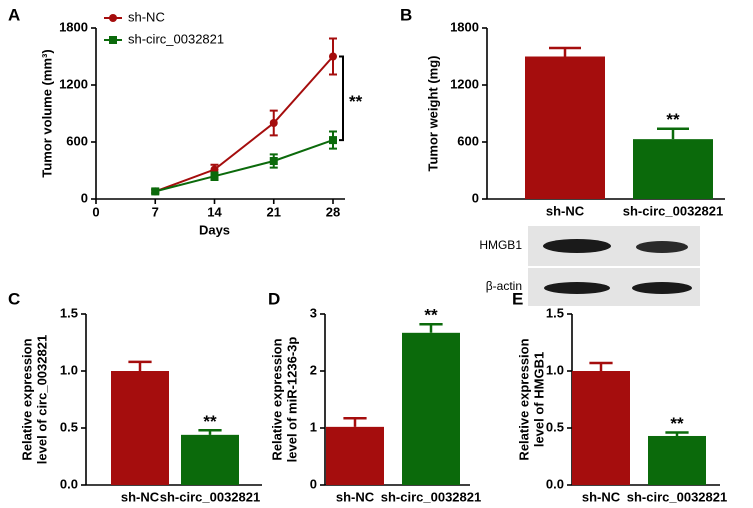  What do you see at coordinates (176, 38) in the screenshot?
I see `legend-label: sh-circ_0032821` at bounding box center [176, 38].